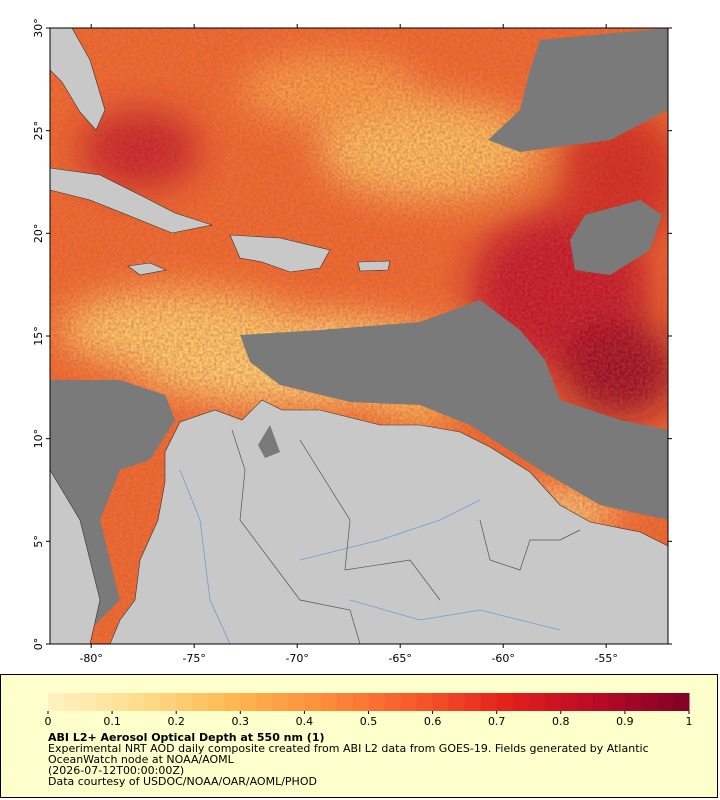 This screenshot has width=720, height=800. Describe the element at coordinates (433, 721) in the screenshot. I see `colorbar-tick-label: 0.6` at that location.